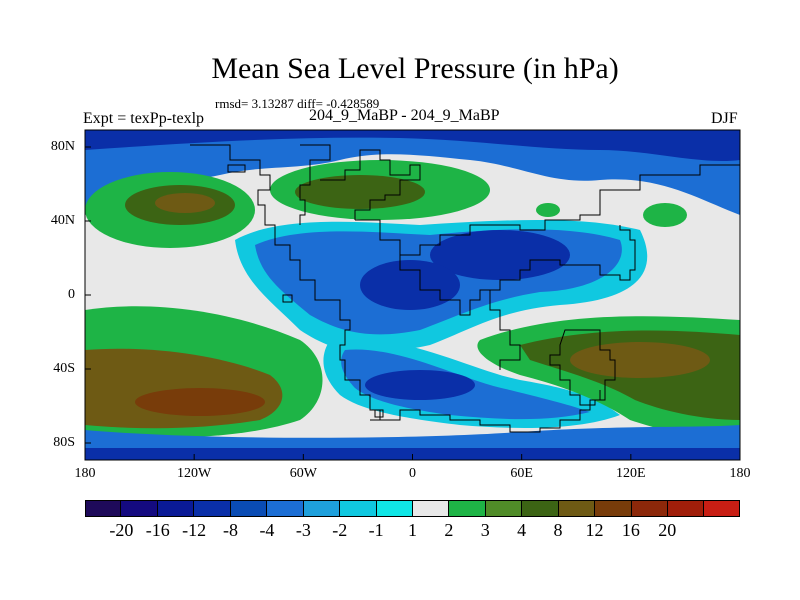 The height and width of the screenshot is (600, 800). Describe the element at coordinates (340, 530) in the screenshot. I see `colorbar-label: -2` at that location.